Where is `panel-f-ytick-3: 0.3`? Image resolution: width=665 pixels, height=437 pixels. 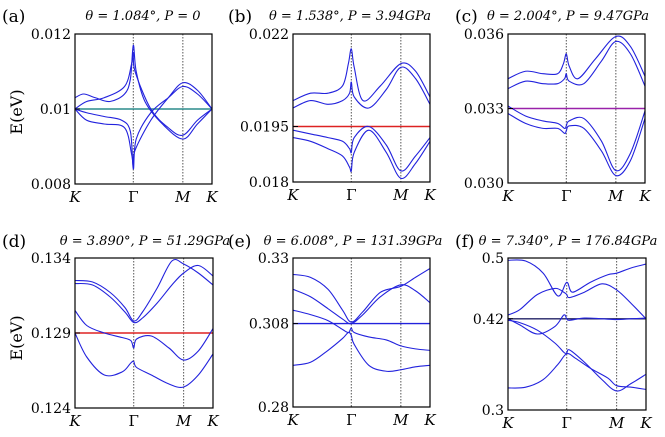 panel-f-ytick-3: 0.3 is located at coordinates (493, 411).